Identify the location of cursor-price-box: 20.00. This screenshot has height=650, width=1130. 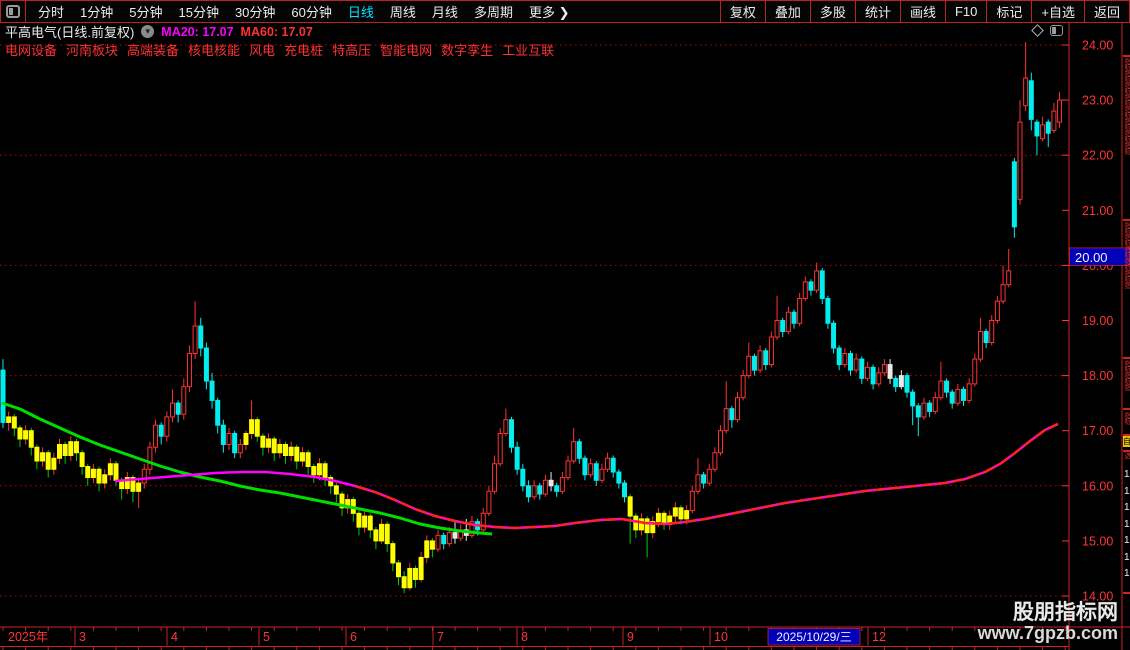
(1099, 256).